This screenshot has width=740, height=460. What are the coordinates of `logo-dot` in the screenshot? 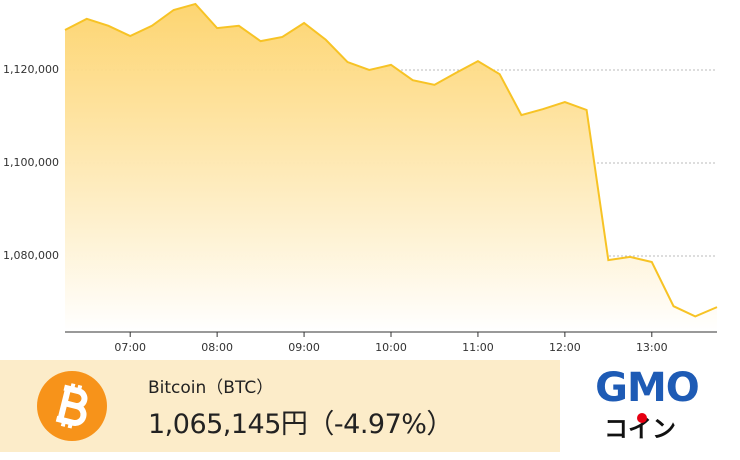 It's located at (642, 418).